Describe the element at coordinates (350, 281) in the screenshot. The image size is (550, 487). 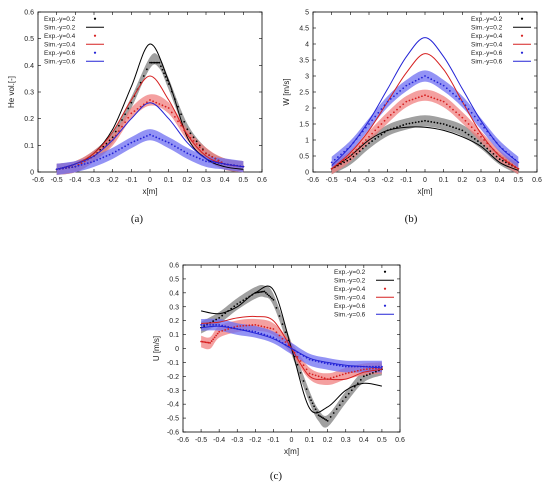
I see `legend-label: Sim.-y=0.2` at that location.